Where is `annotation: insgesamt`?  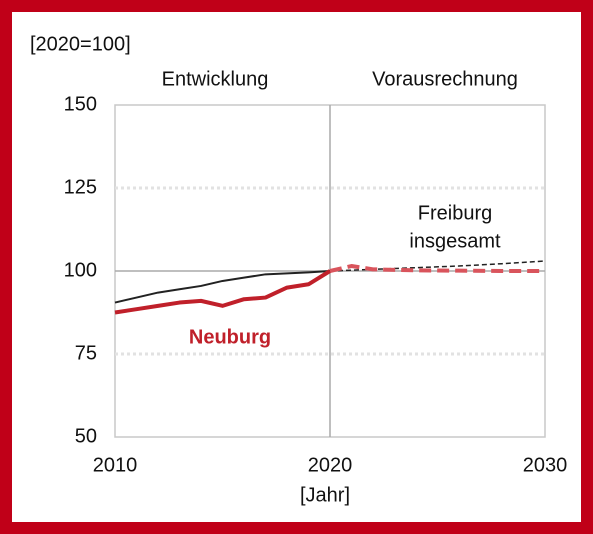
annotation: insgesamt is located at coordinates (455, 241).